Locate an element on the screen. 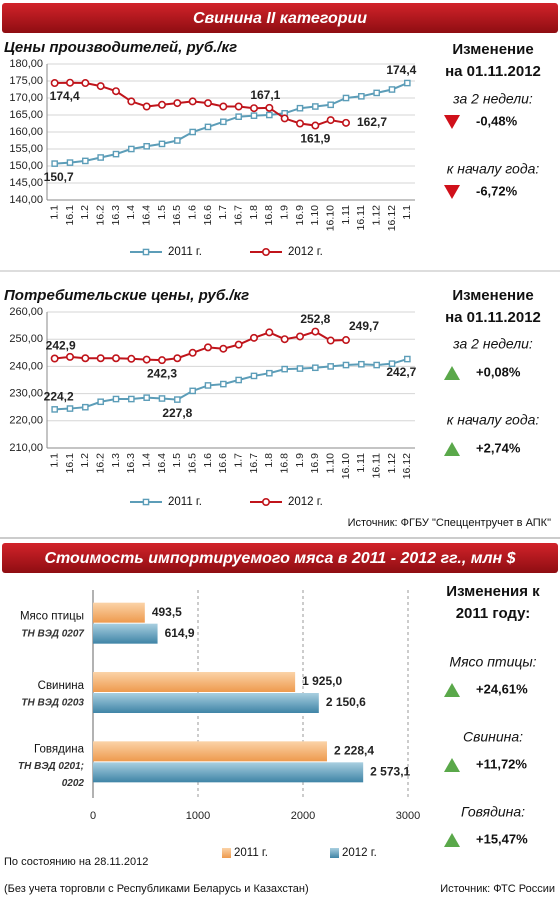 The height and width of the screenshot is (898, 560). panel-label: Говядина: is located at coordinates (493, 812).